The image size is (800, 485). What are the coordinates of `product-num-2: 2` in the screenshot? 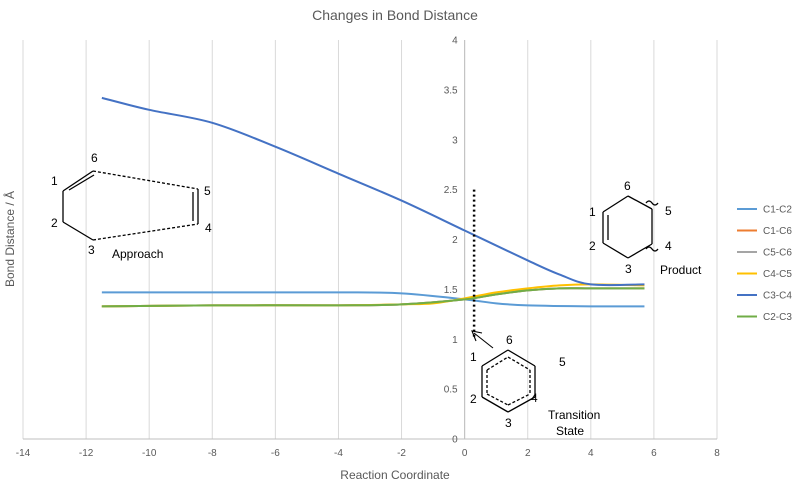 It's located at (592, 246).